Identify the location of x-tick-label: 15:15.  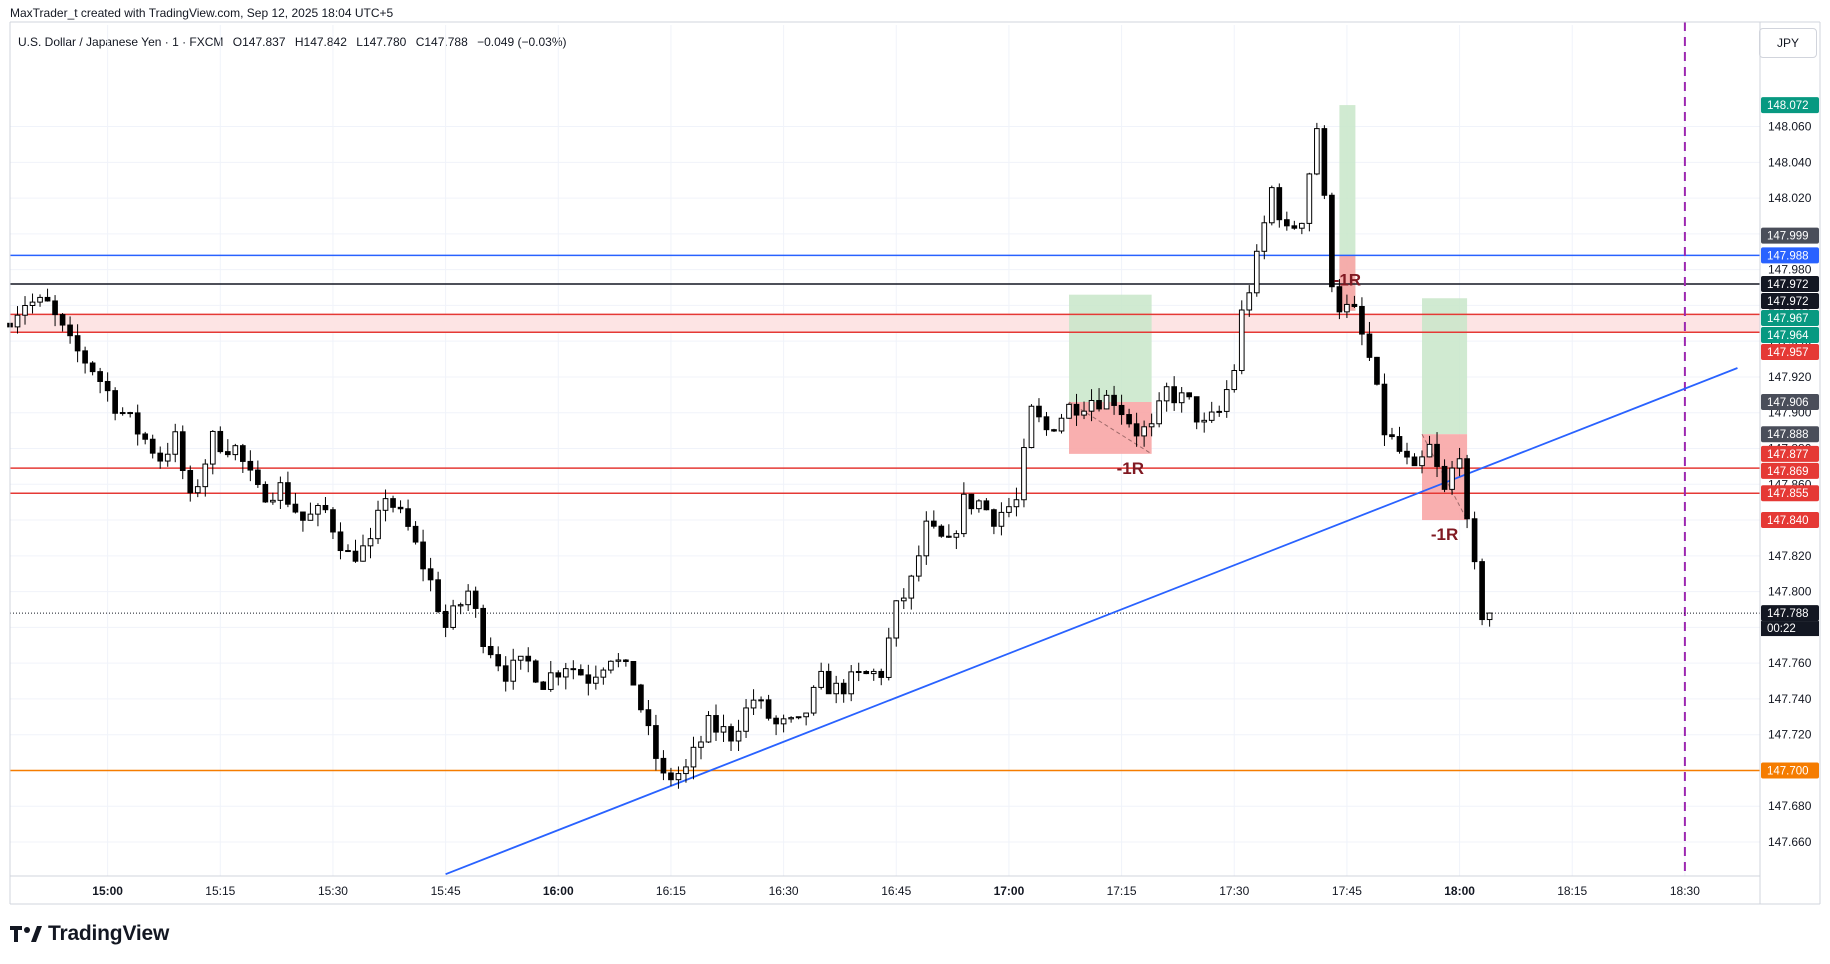
(220, 891).